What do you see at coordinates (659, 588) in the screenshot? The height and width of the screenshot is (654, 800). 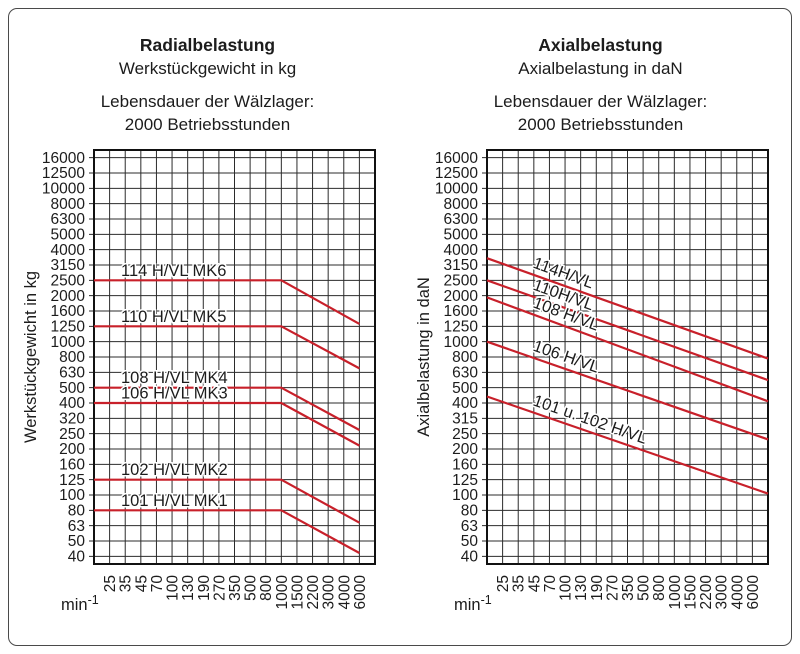 I see `x-tick-label: 800` at bounding box center [659, 588].